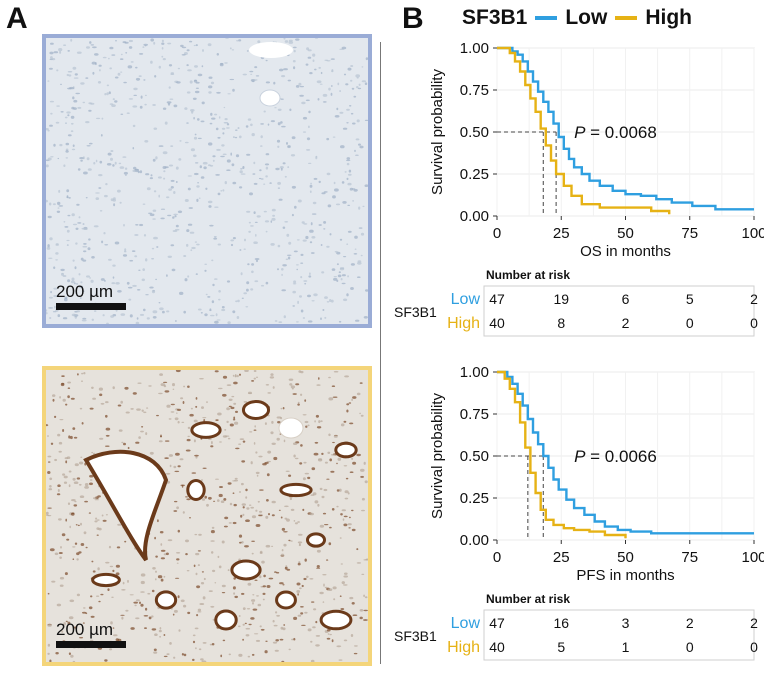 The height and width of the screenshot is (676, 764). Describe the element at coordinates (561, 233) in the screenshot. I see `x-tick-label: 25` at that location.